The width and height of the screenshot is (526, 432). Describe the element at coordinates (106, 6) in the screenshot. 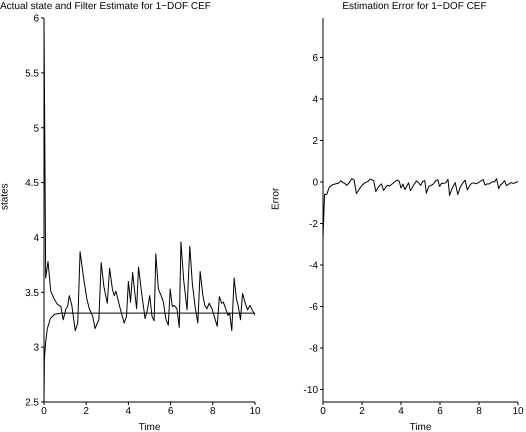

I see `chart-title: Actual state and Filter Estimate for 1−DOF CEF` at that location.